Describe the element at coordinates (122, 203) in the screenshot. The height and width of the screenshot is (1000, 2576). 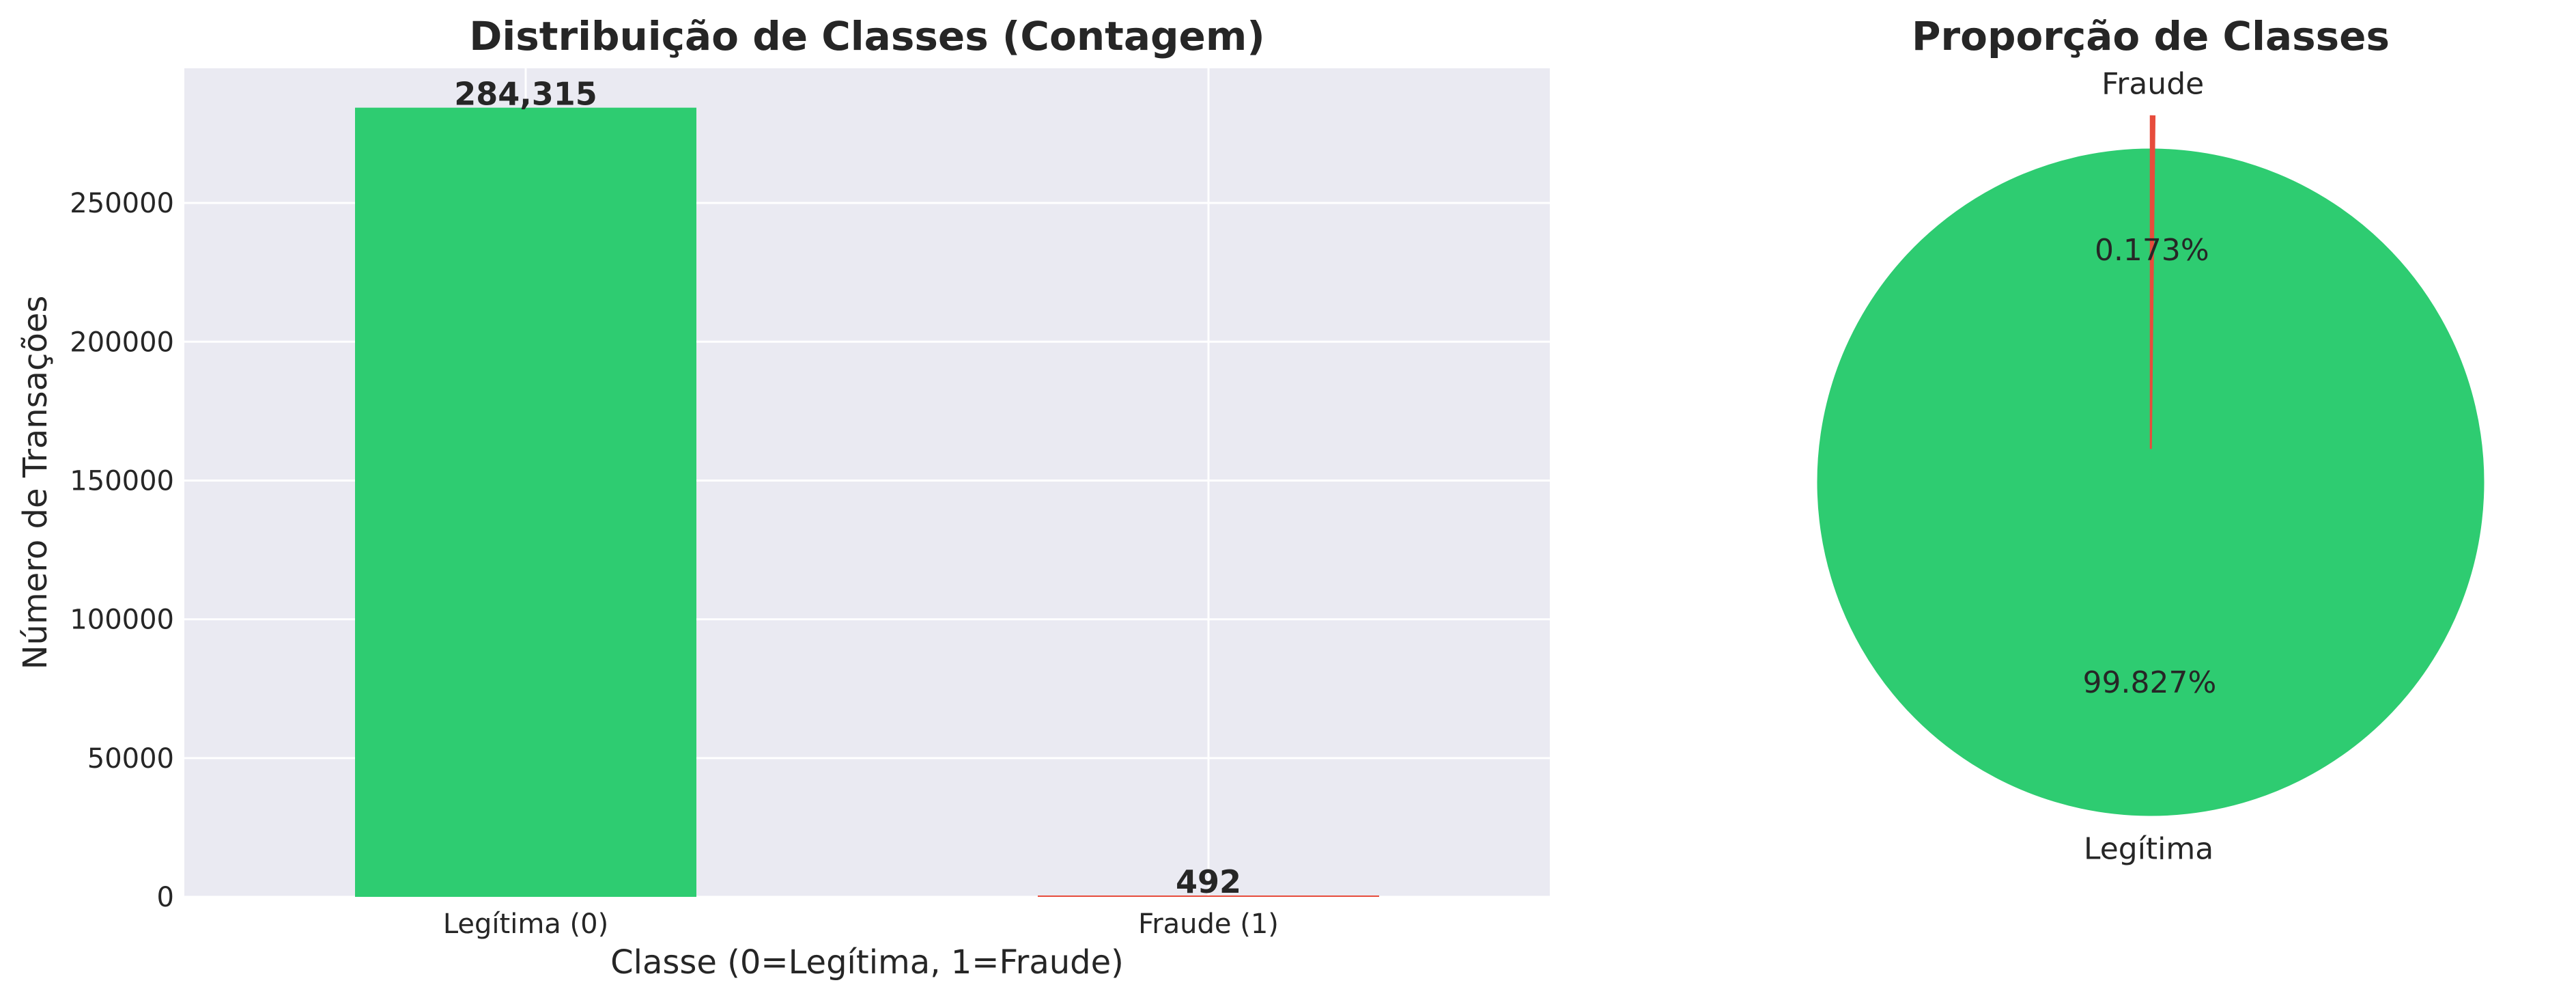
I see `y-tick-label: 250000` at that location.